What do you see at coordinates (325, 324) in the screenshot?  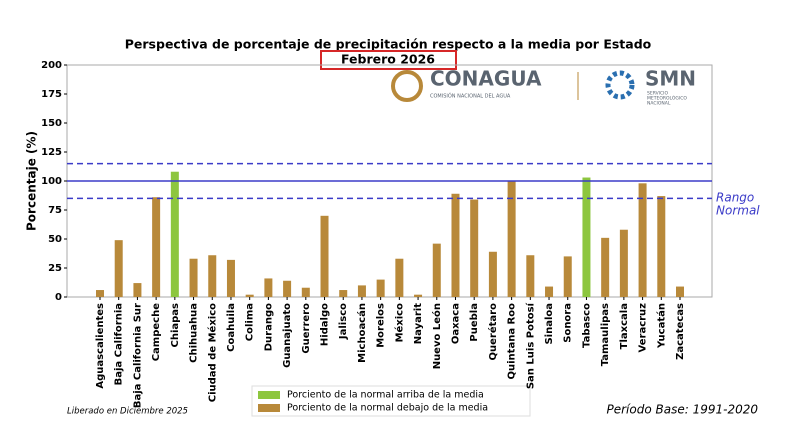 I see `x-tick-label: Hidalgo` at bounding box center [325, 324].